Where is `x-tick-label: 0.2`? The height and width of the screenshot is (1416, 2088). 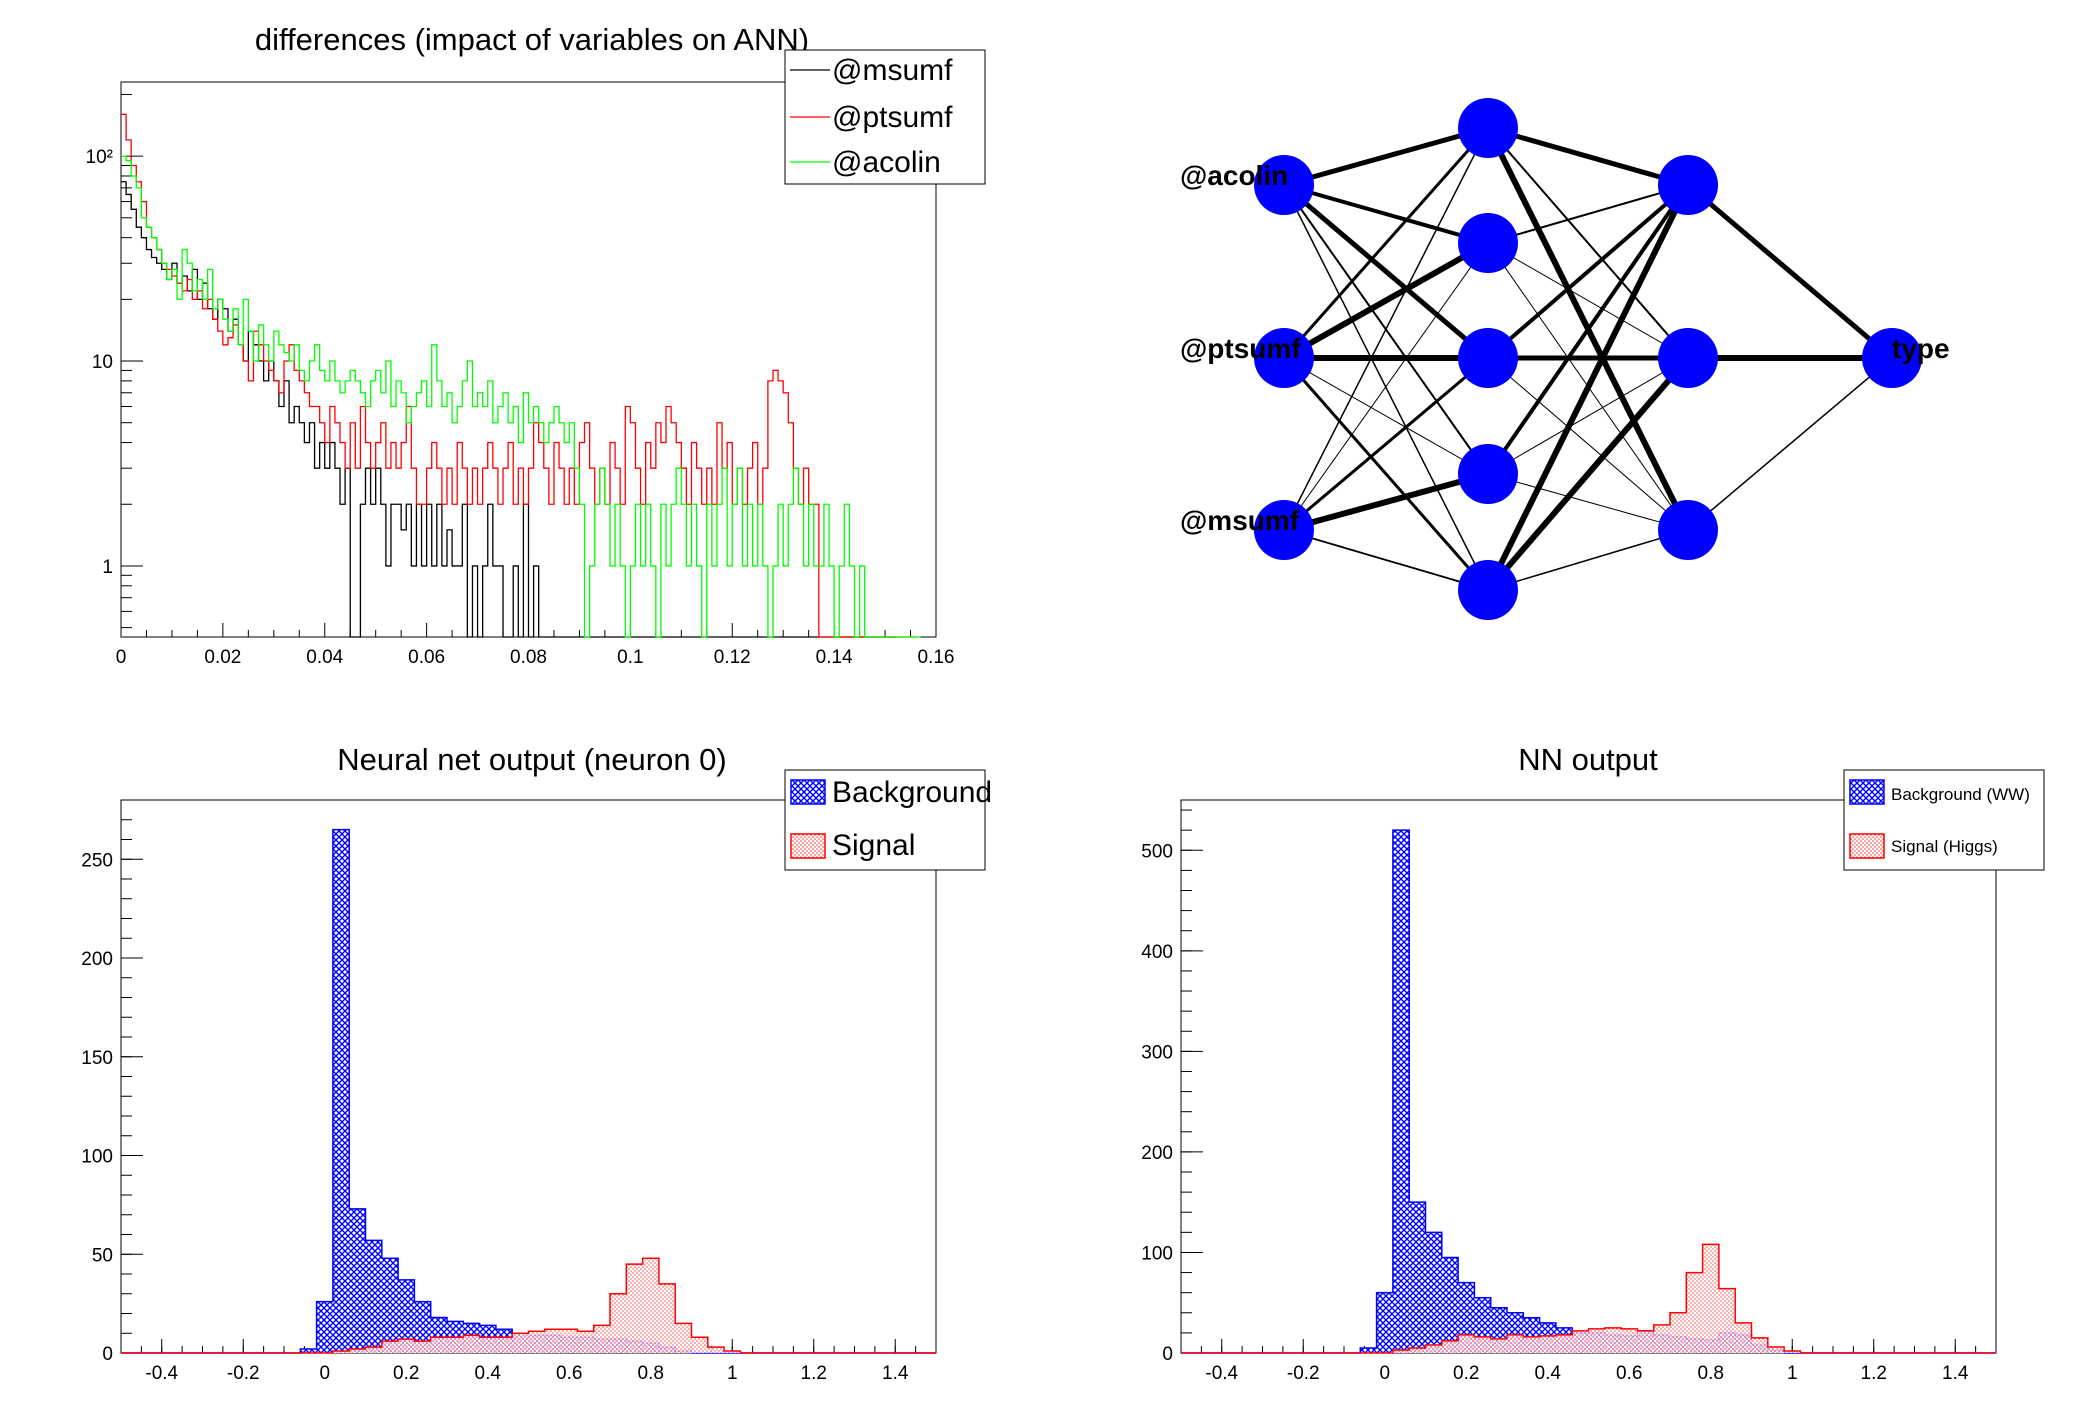 x-tick-label: 0.2 is located at coordinates (406, 1373).